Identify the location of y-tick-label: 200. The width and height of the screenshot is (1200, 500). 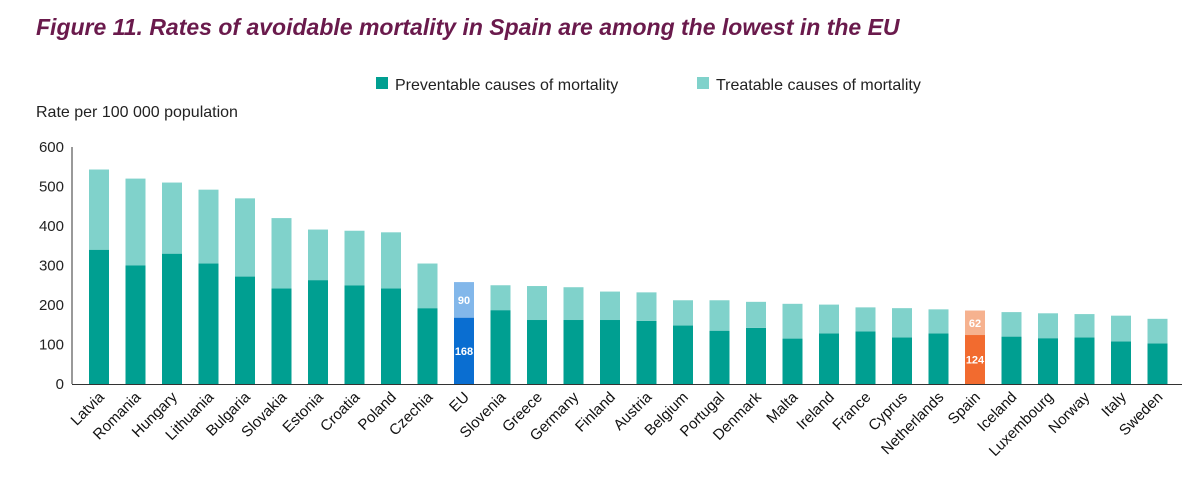
(51, 305).